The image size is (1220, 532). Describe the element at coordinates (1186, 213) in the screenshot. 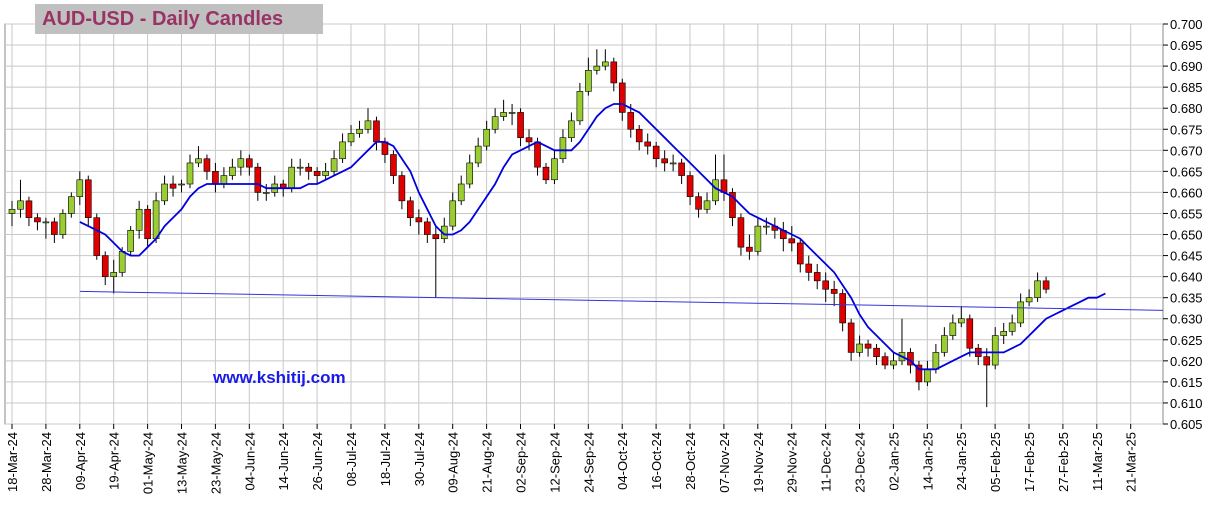

I see `y-tick-label: 0.655` at that location.